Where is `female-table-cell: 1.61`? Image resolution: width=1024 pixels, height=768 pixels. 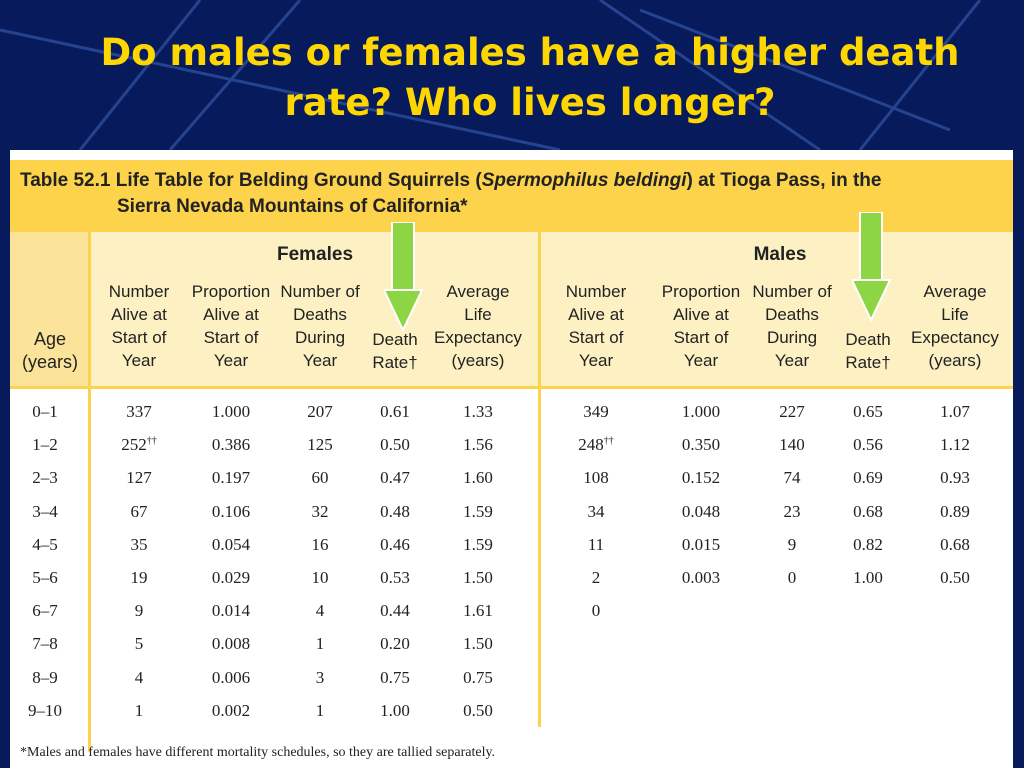 female-table-cell: 1.61 is located at coordinates (478, 611).